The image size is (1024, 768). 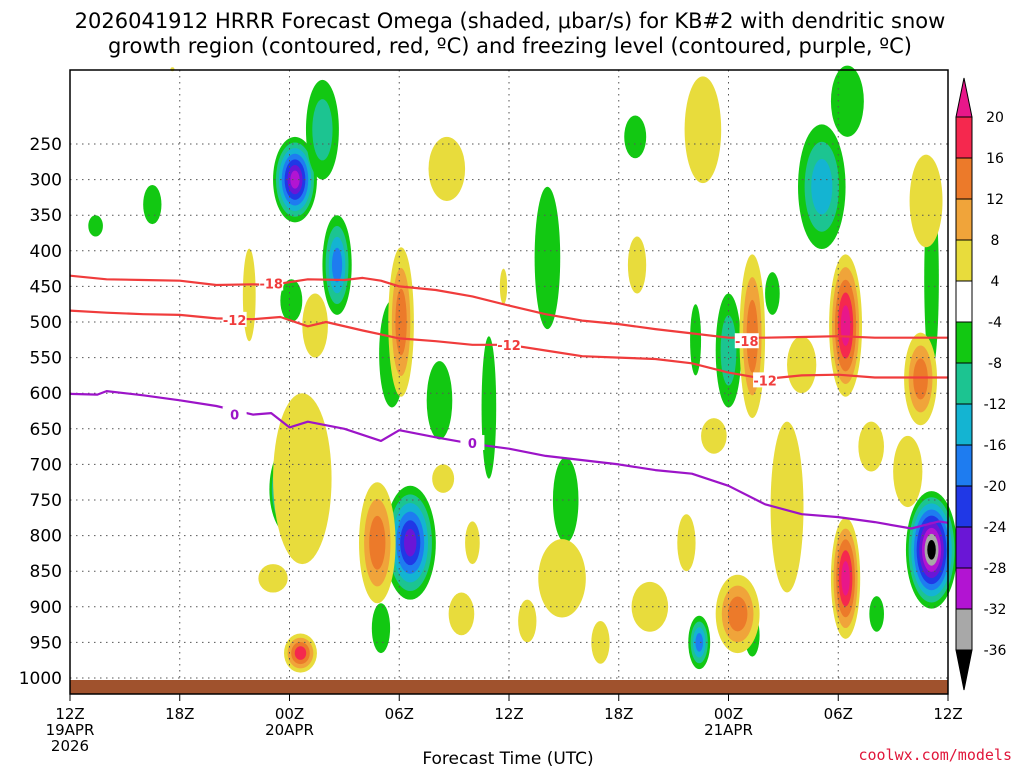 What do you see at coordinates (295, 179) in the screenshot?
I see `omega-level-neg28` at bounding box center [295, 179].